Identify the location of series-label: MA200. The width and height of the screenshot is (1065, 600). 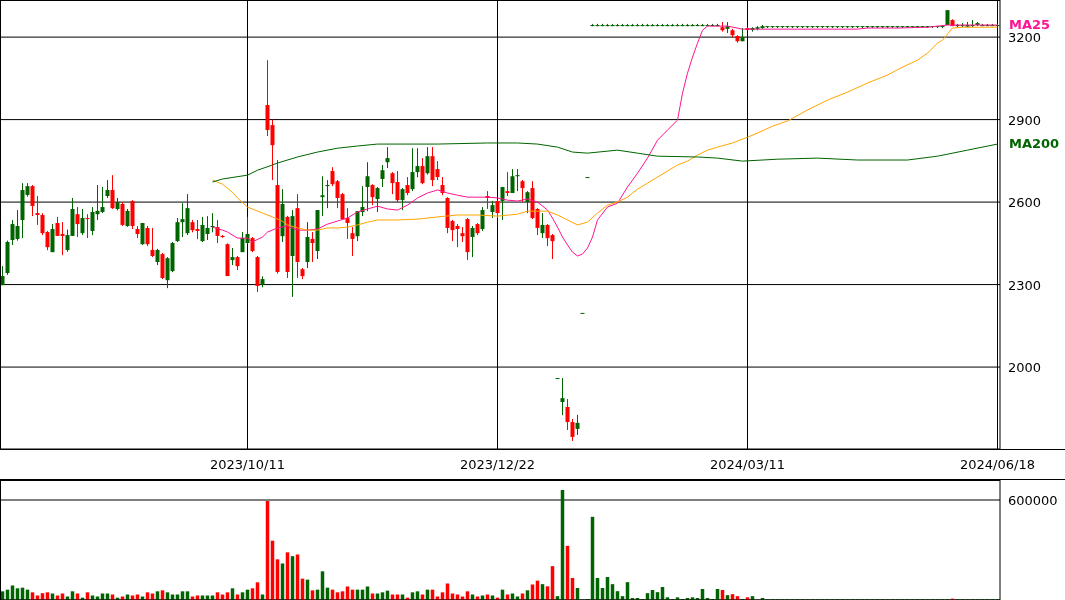
(1034, 144).